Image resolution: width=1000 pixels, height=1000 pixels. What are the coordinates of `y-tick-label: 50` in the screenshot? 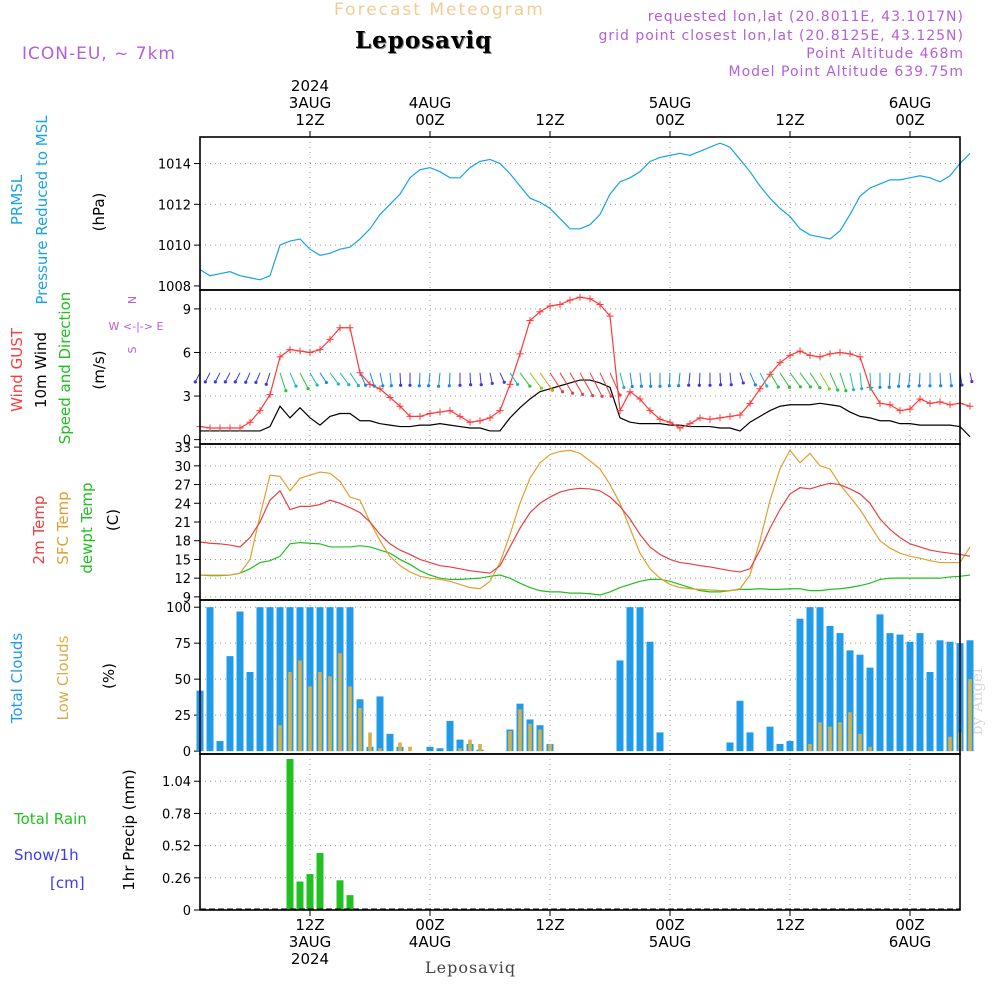 It's located at (182, 680).